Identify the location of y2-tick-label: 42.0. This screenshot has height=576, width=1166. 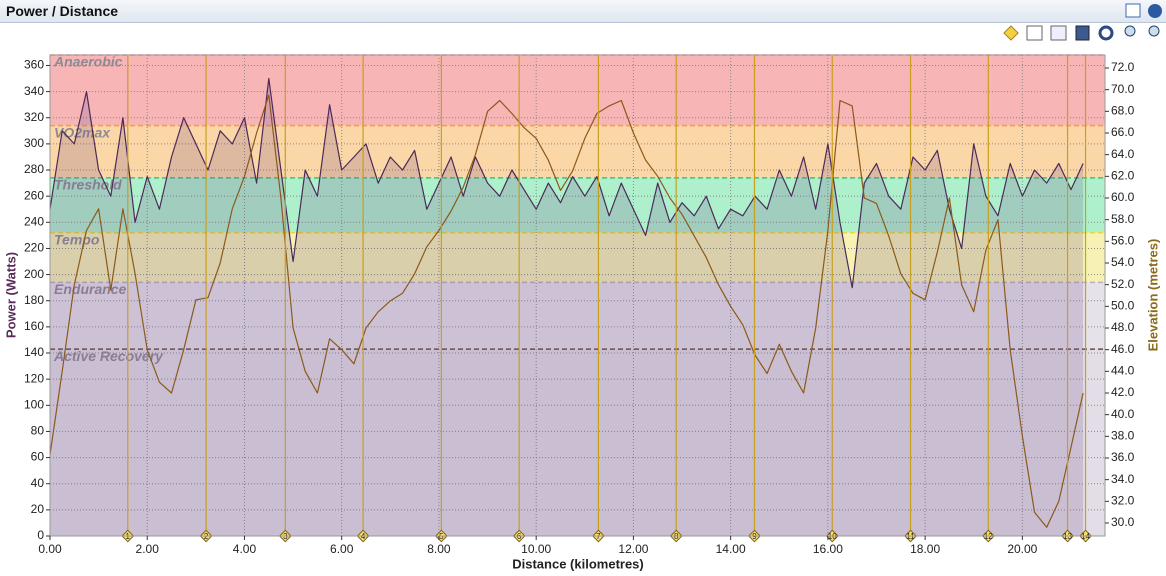
(1123, 392).